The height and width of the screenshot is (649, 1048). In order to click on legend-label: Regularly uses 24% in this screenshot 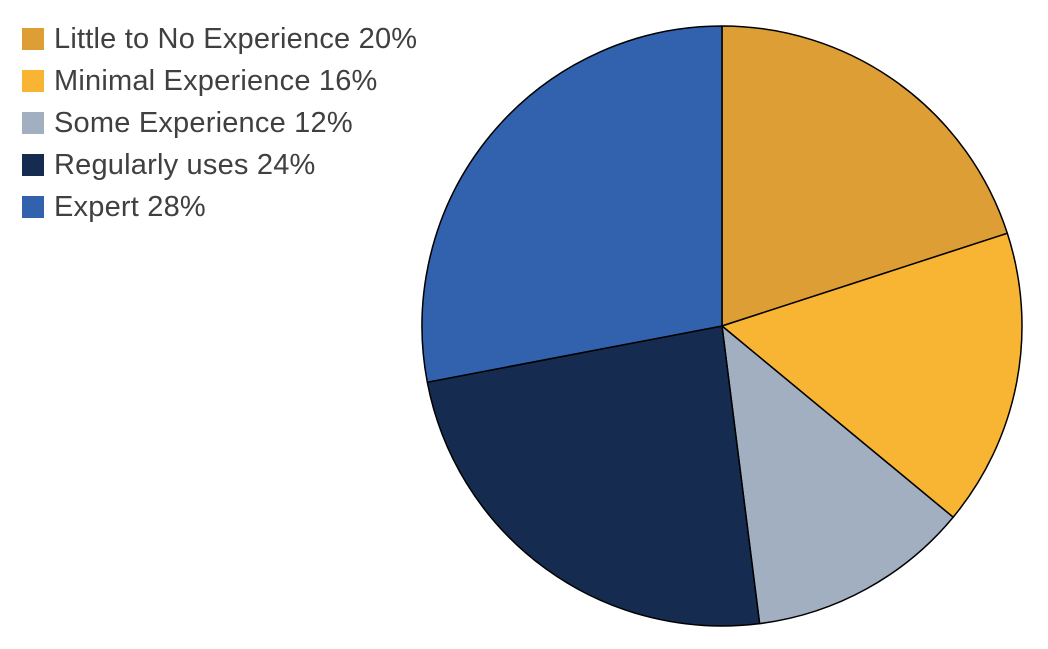, I will do `click(185, 164)`.